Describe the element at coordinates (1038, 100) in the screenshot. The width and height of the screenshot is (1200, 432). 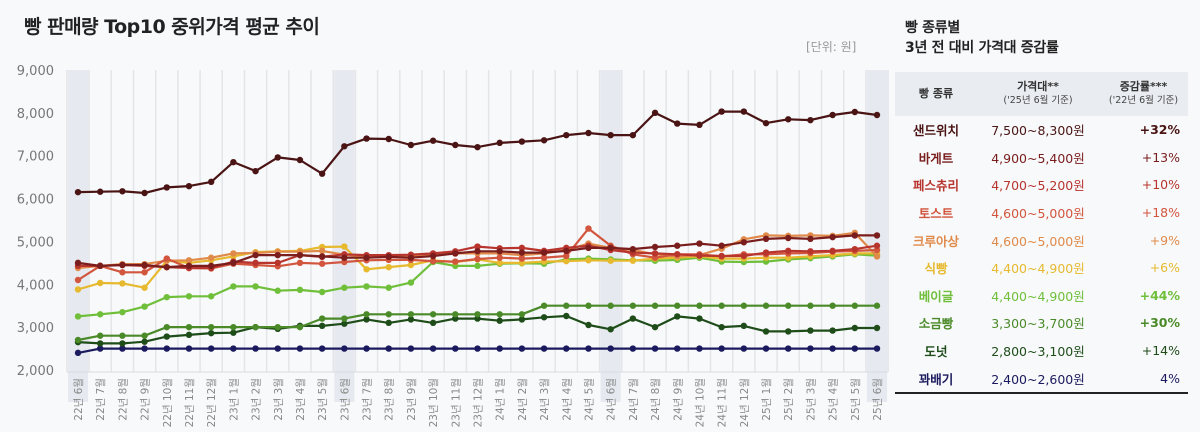
I see `header-price-range-sub: ('25년 6월 기준)` at that location.